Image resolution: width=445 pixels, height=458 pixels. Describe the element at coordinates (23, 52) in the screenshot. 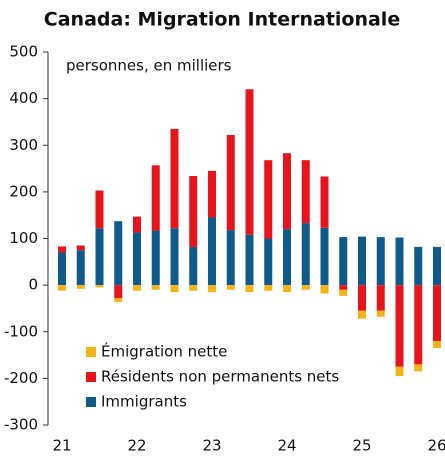

I see `y-tick-label: 500` at that location.